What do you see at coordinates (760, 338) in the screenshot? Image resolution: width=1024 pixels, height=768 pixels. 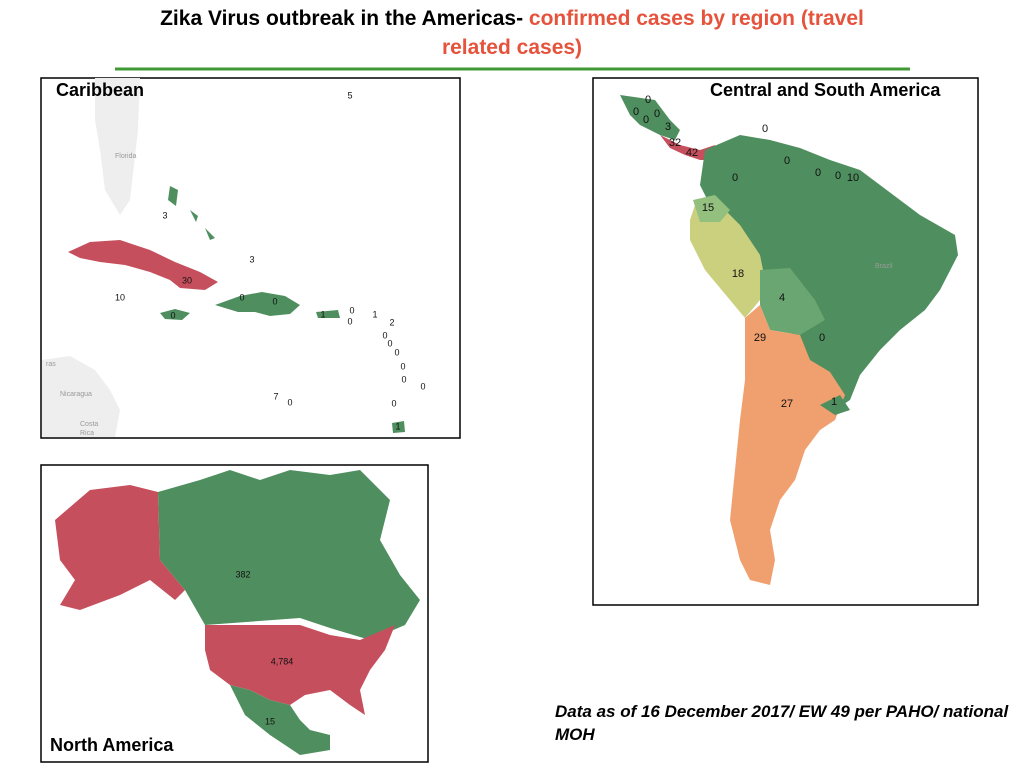 I see `case-count: 29` at bounding box center [760, 338].